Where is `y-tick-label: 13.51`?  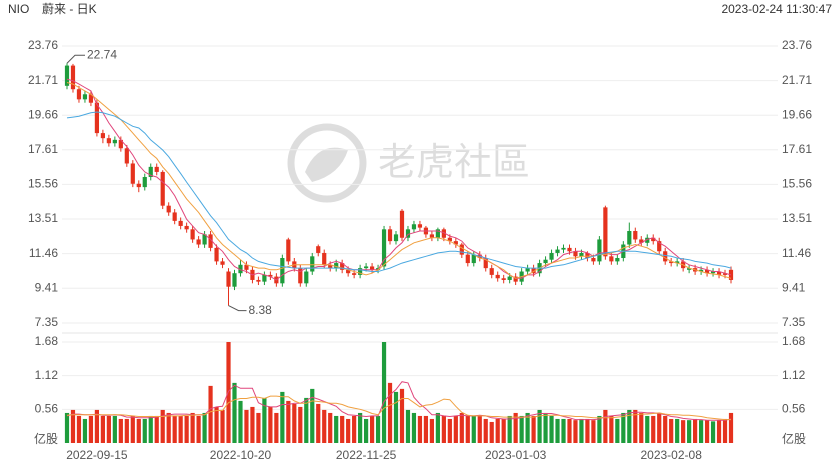 y-tick-label: 13.51 is located at coordinates (43, 218).